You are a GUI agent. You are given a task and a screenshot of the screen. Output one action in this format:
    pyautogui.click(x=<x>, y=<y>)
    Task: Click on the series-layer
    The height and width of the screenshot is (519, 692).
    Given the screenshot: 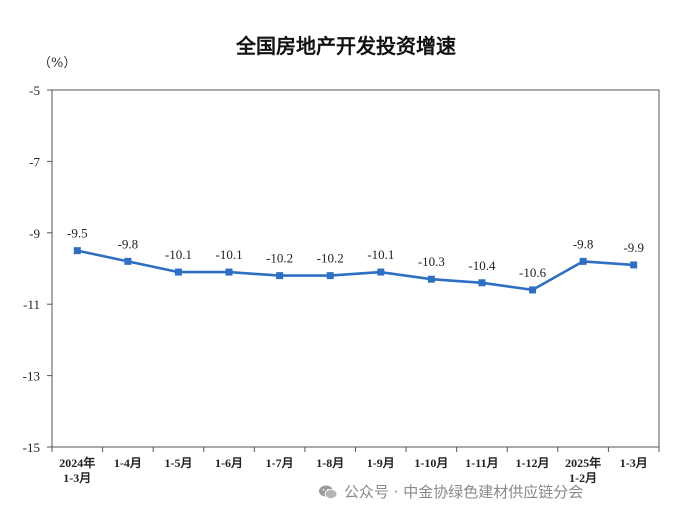 What is the action you would take?
    pyautogui.click(x=355, y=270)
    